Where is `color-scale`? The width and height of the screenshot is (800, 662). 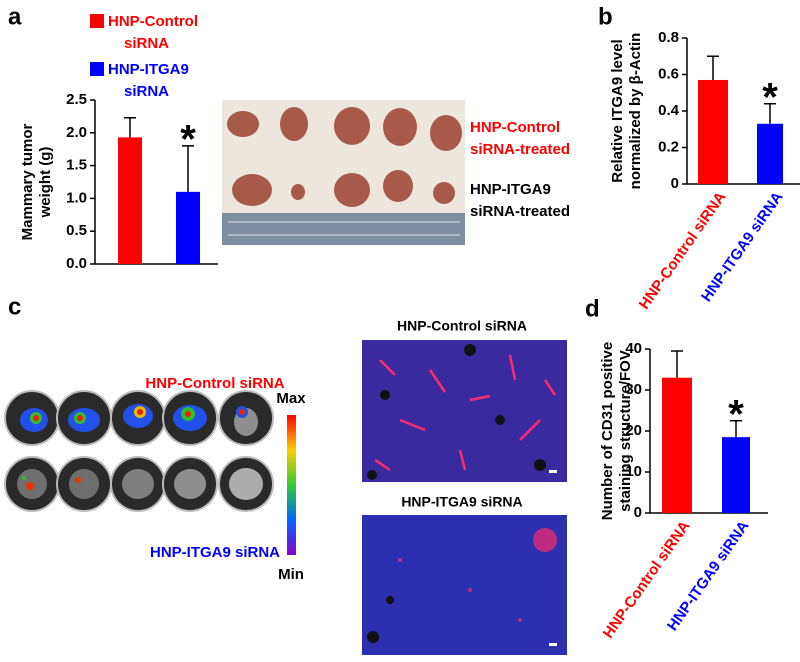
color-scale is located at coordinates (291, 485).